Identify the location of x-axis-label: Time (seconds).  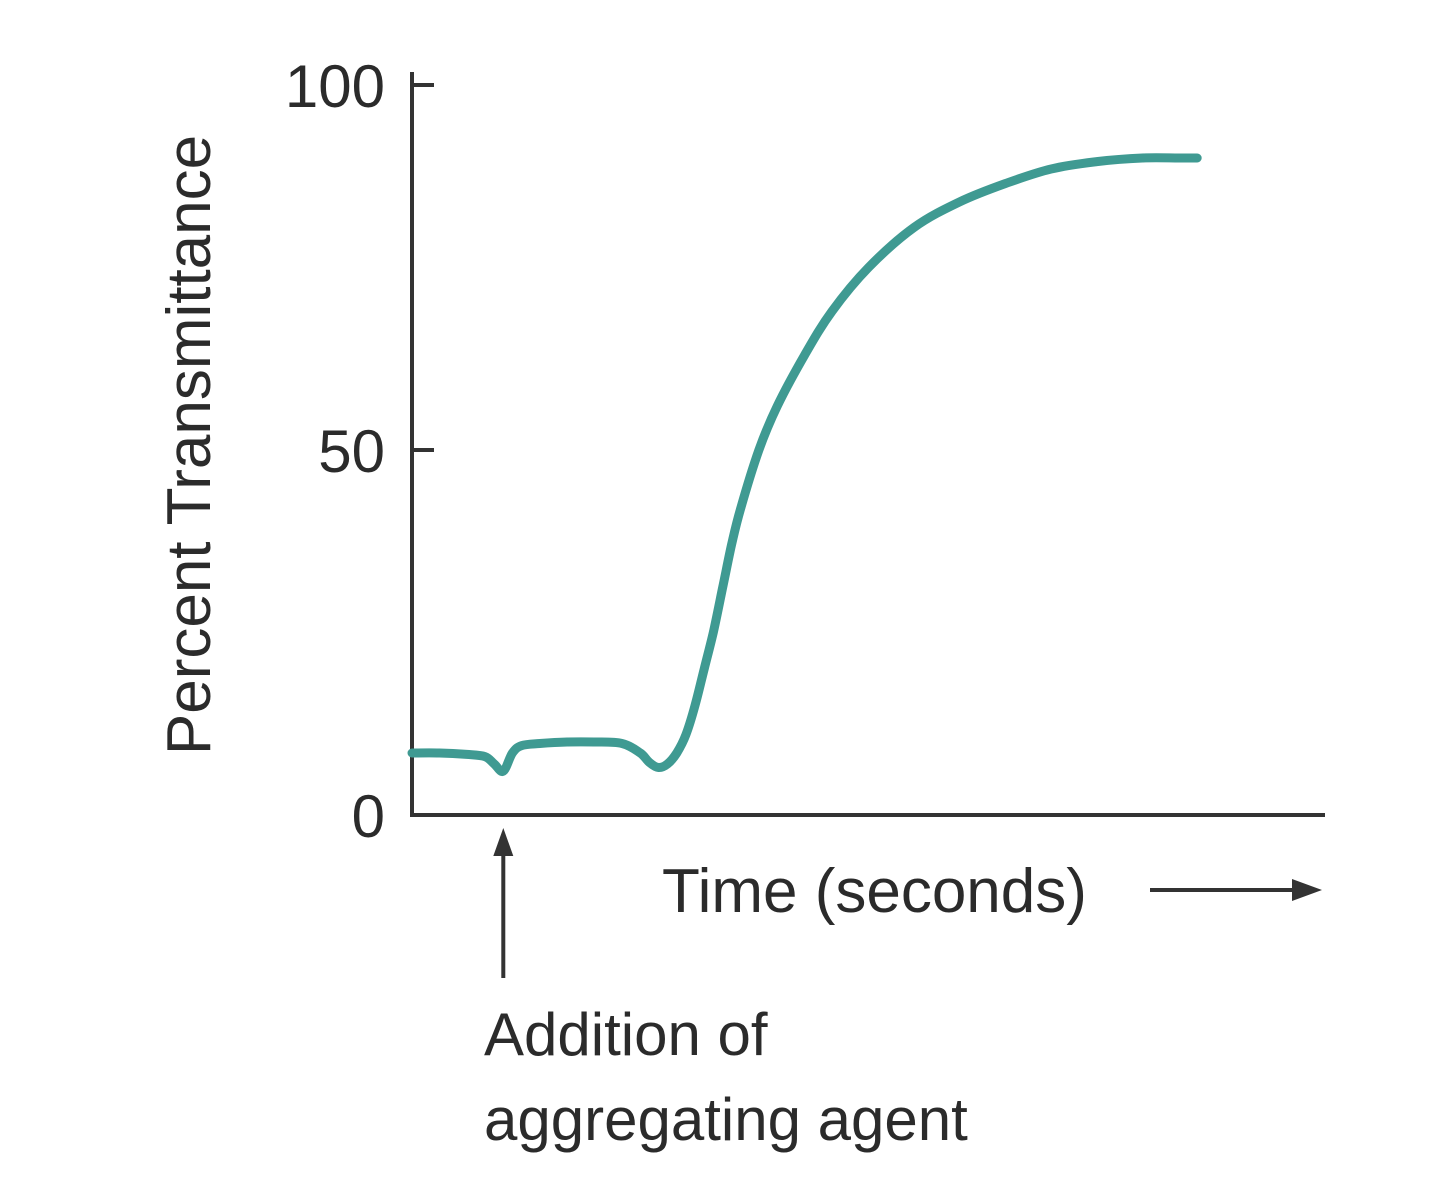
(874, 891).